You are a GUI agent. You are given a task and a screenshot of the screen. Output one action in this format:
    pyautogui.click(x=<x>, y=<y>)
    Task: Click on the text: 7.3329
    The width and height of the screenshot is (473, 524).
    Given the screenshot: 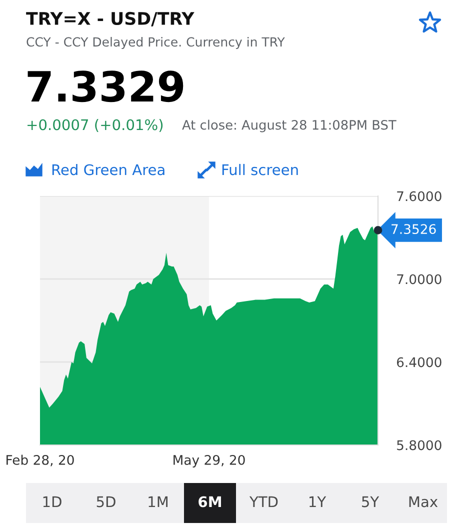 What is the action you would take?
    pyautogui.click(x=106, y=86)
    